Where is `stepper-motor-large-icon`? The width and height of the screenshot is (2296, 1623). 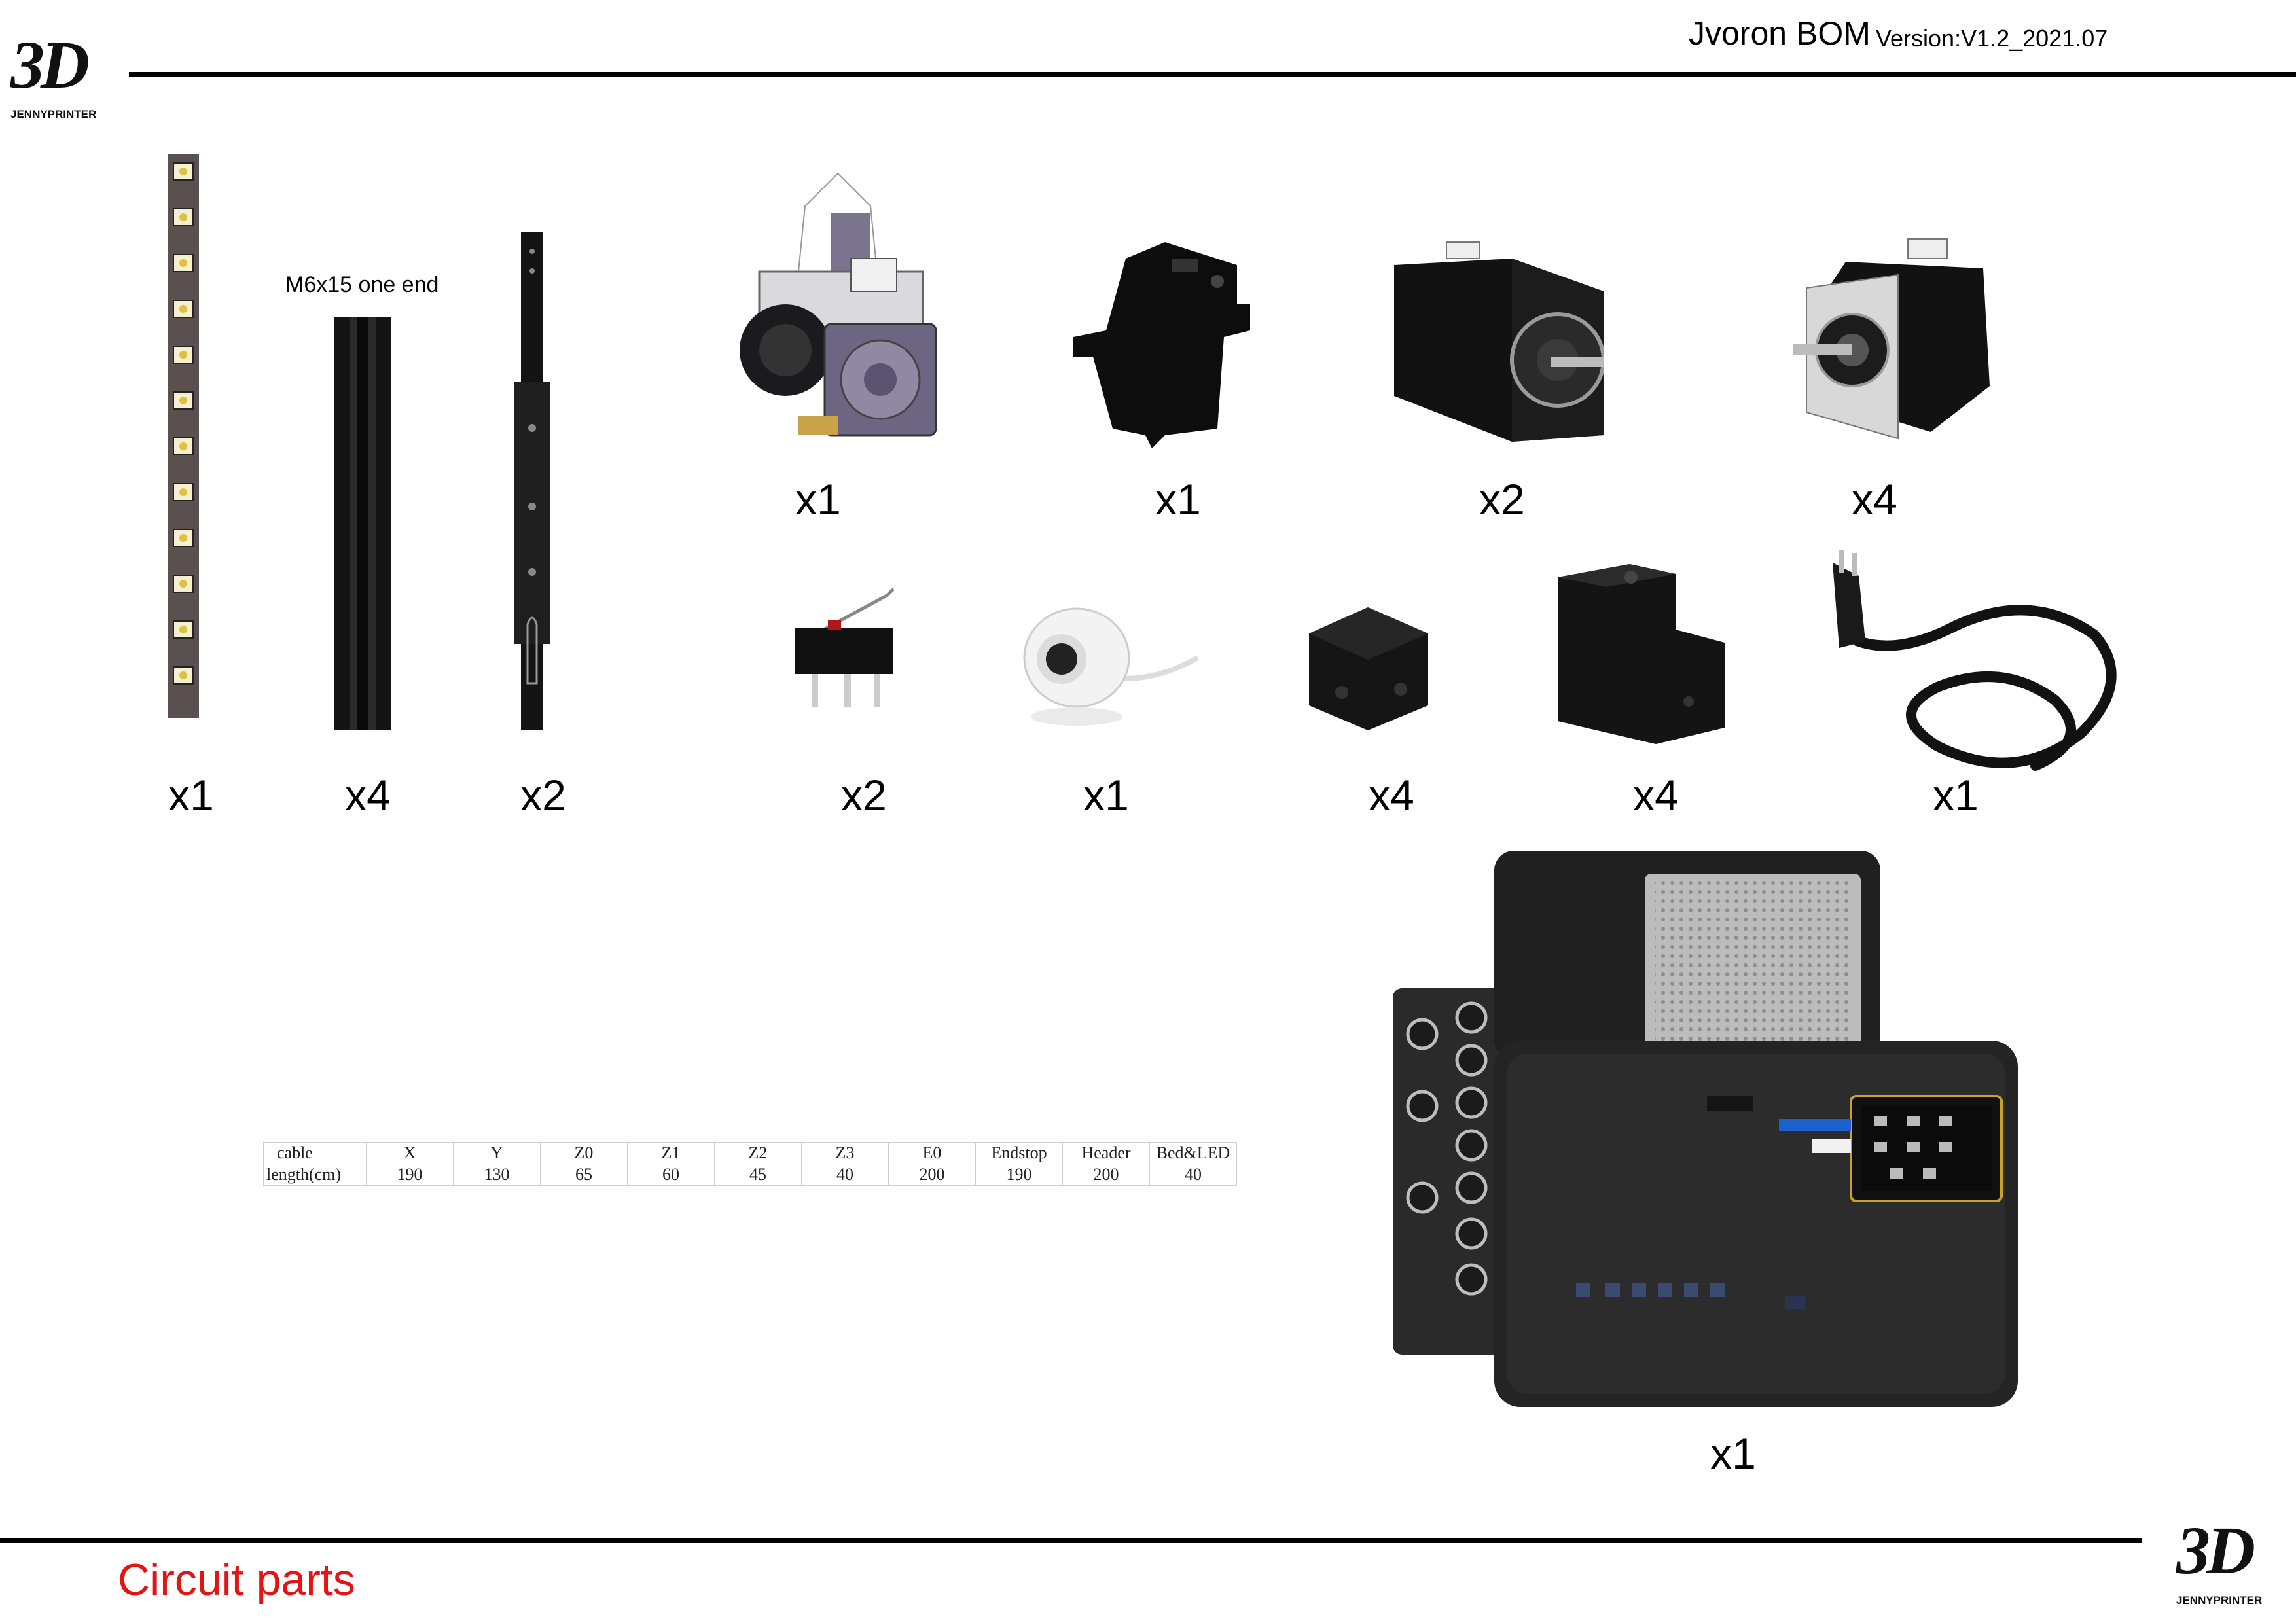
stepper-motor-large-icon is located at coordinates (1493, 340).